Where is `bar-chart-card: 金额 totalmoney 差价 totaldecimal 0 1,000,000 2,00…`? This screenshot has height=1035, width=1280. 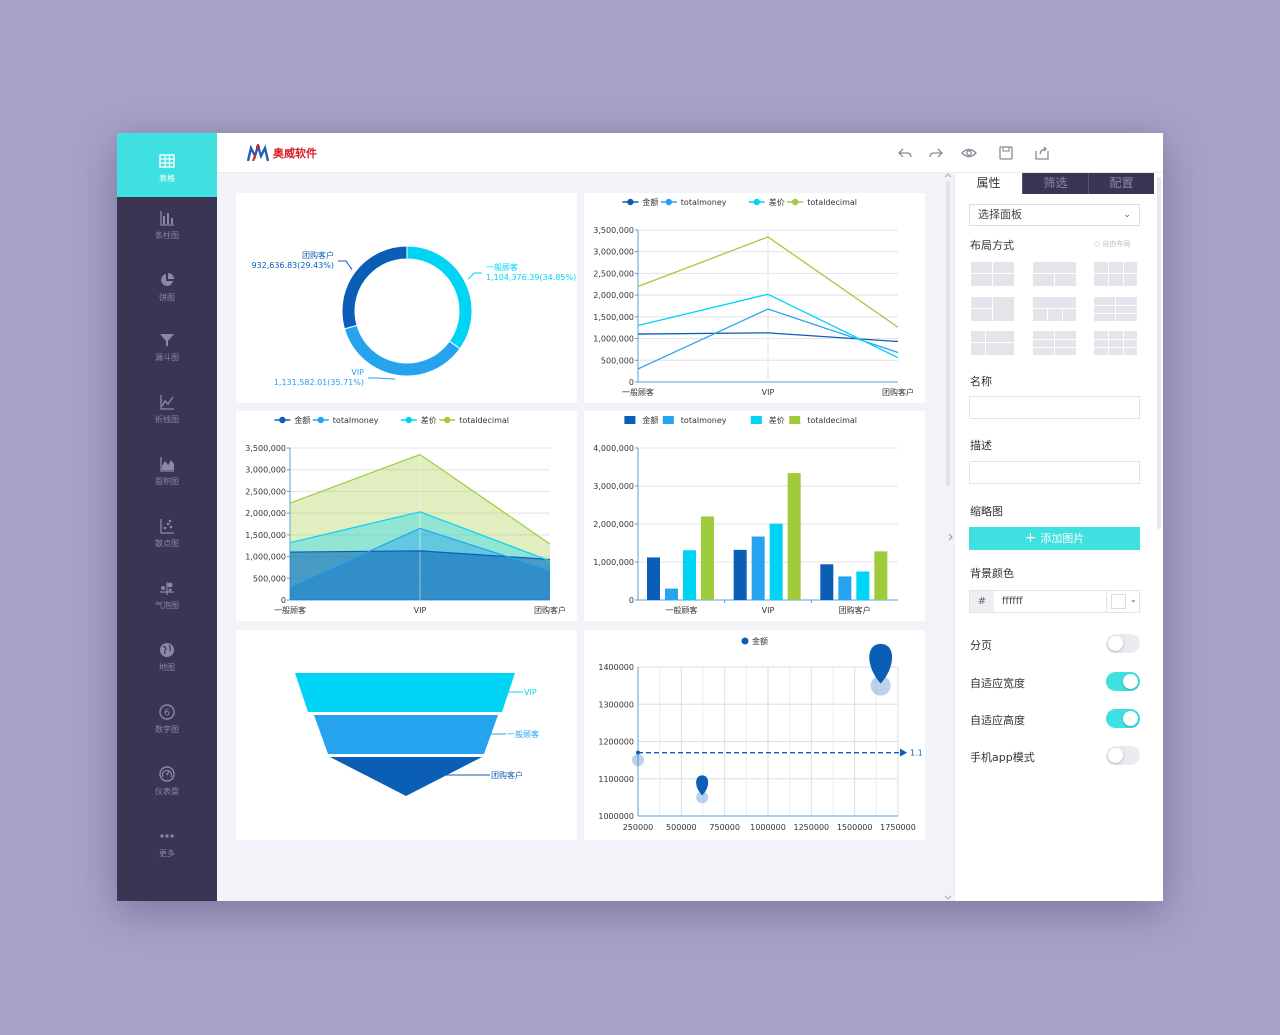 bar-chart-card: 金额 totalmoney 差价 totaldecimal 0 1,000,000 2,00… is located at coordinates (754, 516).